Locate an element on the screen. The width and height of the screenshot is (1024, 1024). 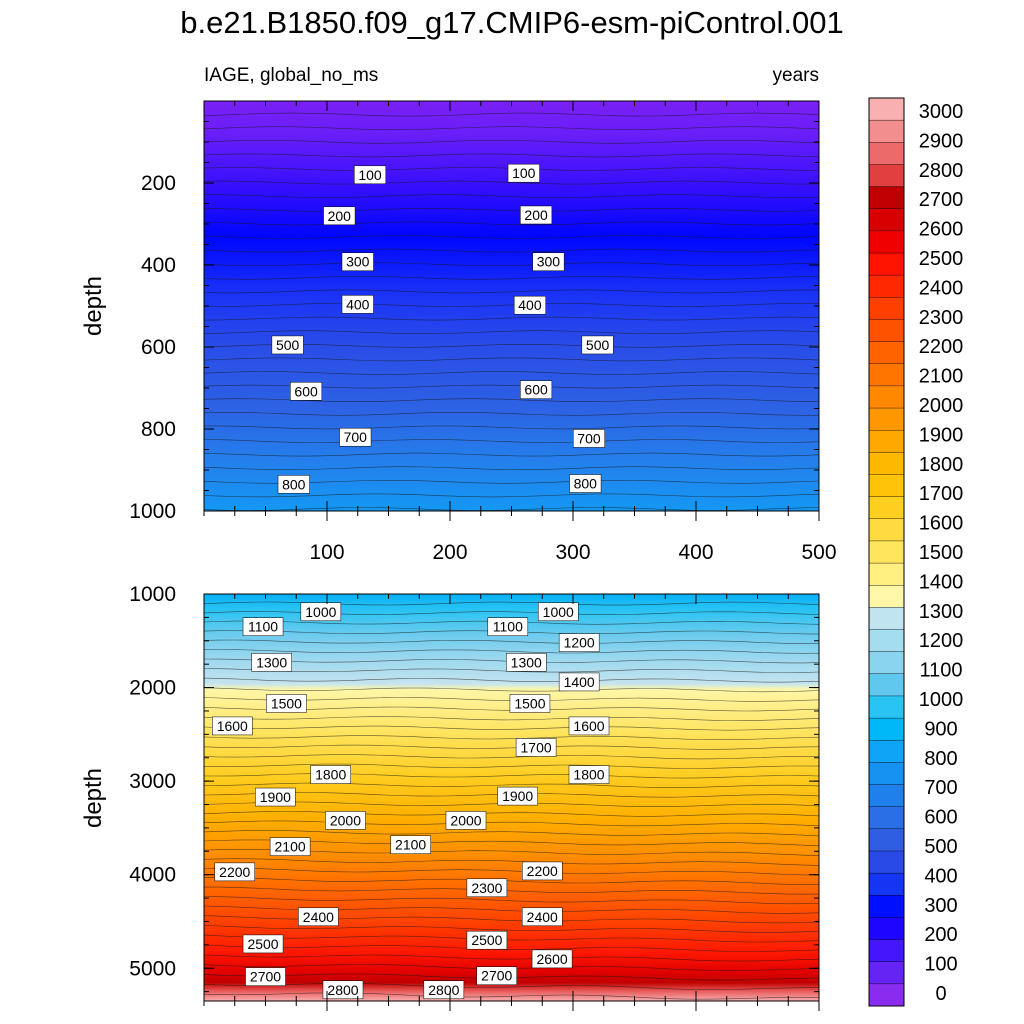
colorbar-label: 0 is located at coordinates (940, 994).